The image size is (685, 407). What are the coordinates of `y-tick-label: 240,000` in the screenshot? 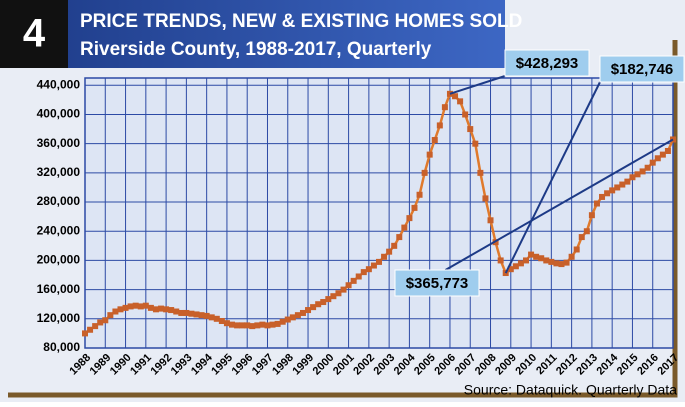 It's located at (59, 230).